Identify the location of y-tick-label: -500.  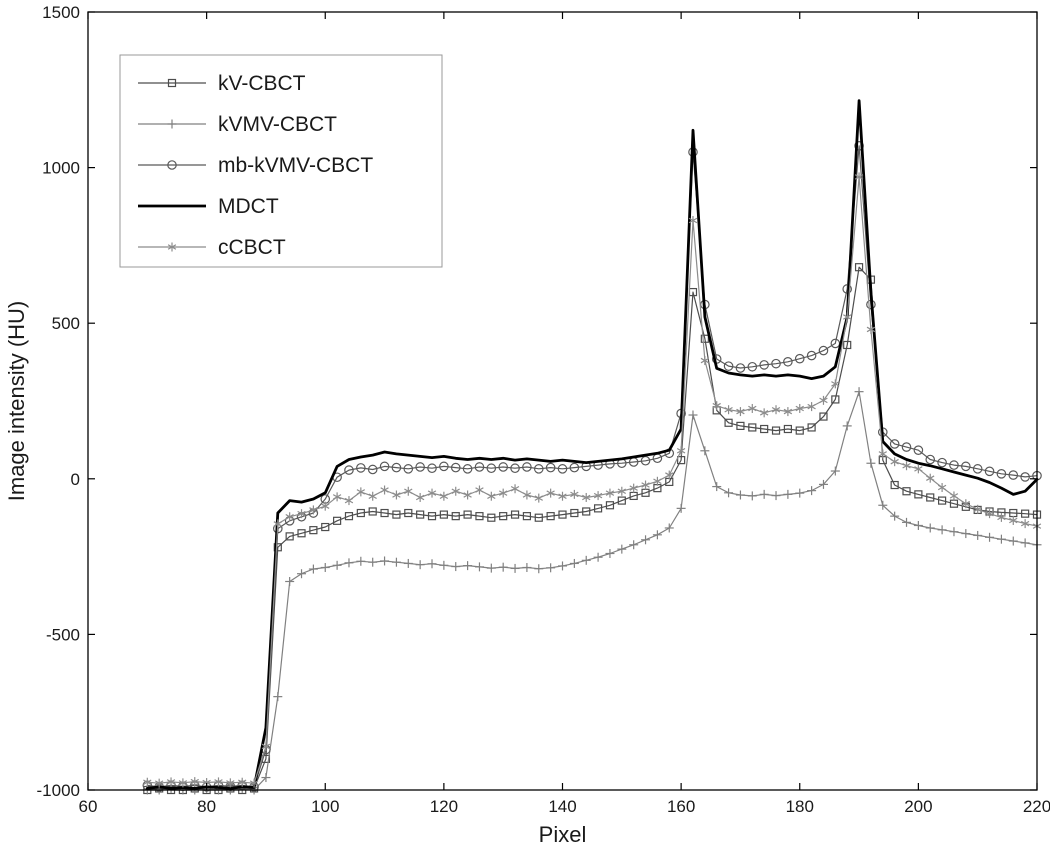
(63, 634).